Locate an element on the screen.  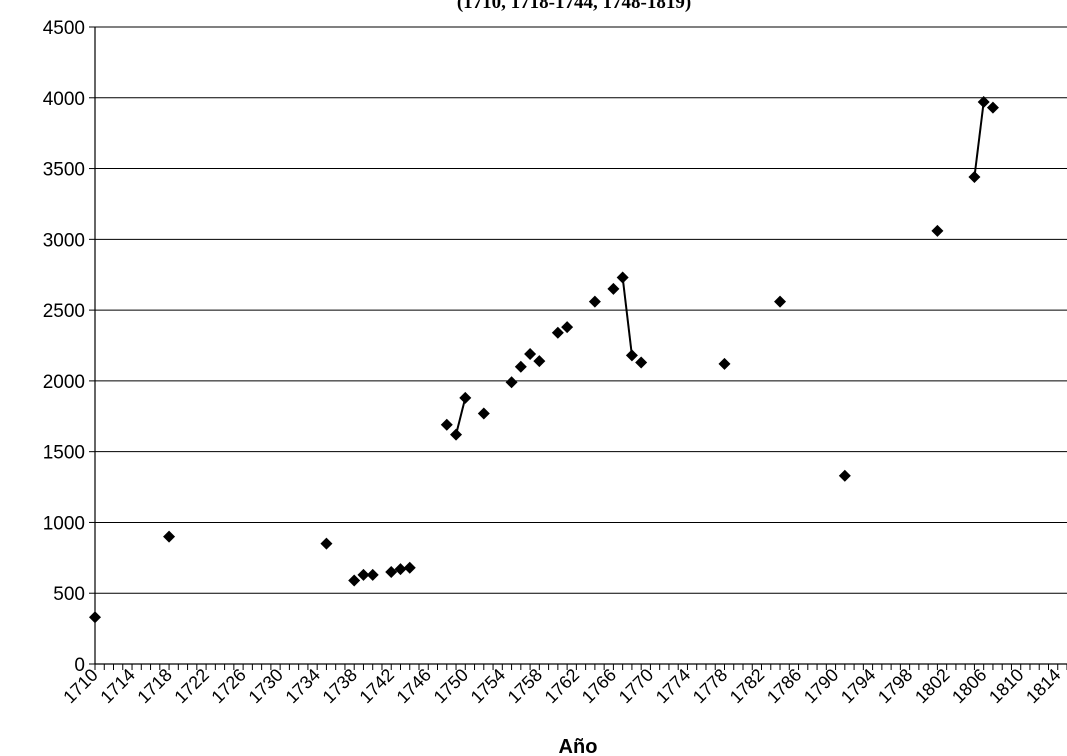
x-tick-label: 1814 is located at coordinates (1043, 686).